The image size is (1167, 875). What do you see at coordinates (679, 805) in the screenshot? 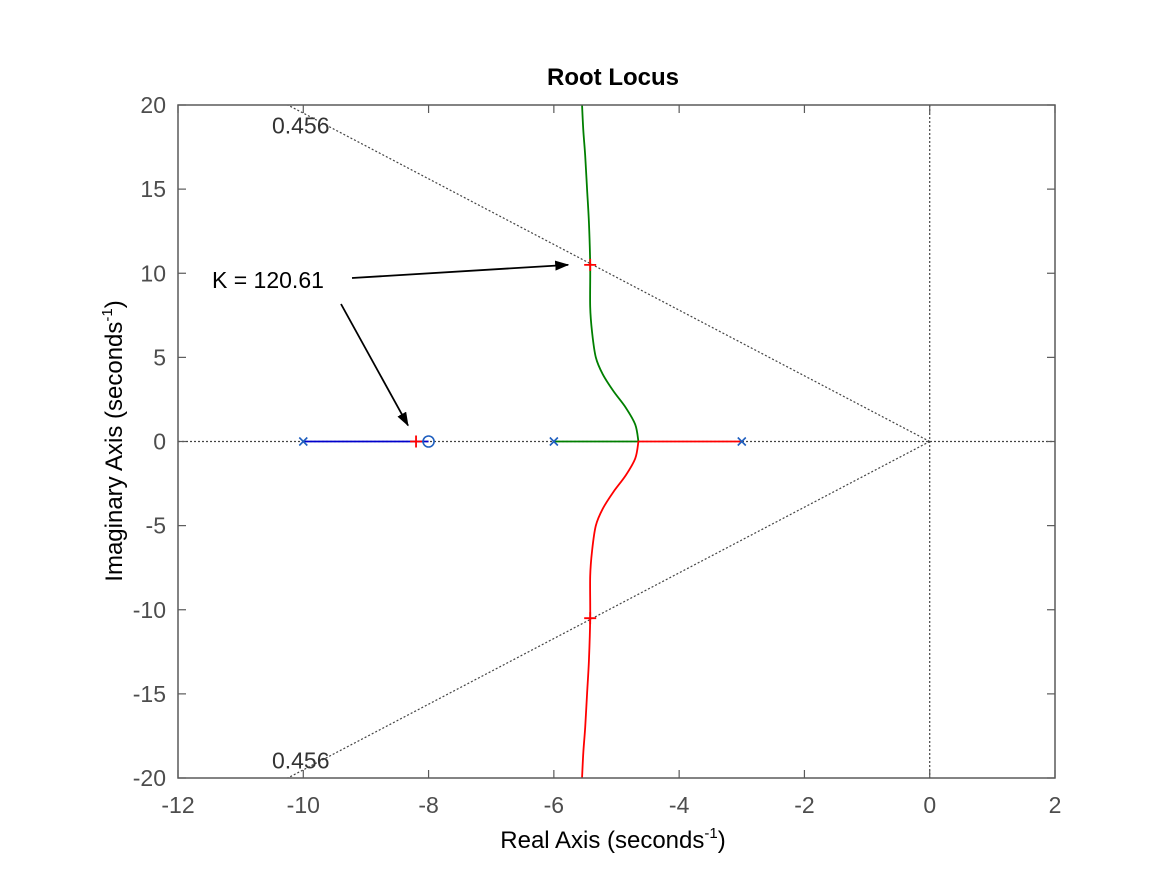
I see `x-tick-label: -4` at bounding box center [679, 805].